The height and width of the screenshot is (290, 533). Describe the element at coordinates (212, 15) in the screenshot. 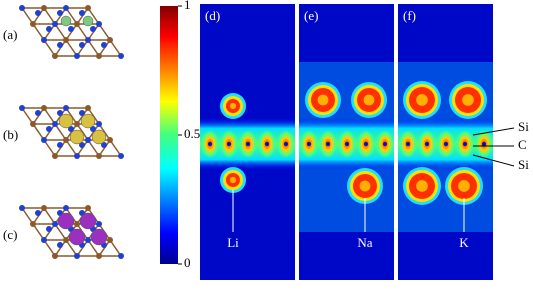

I see `panel-label: (d)` at that location.